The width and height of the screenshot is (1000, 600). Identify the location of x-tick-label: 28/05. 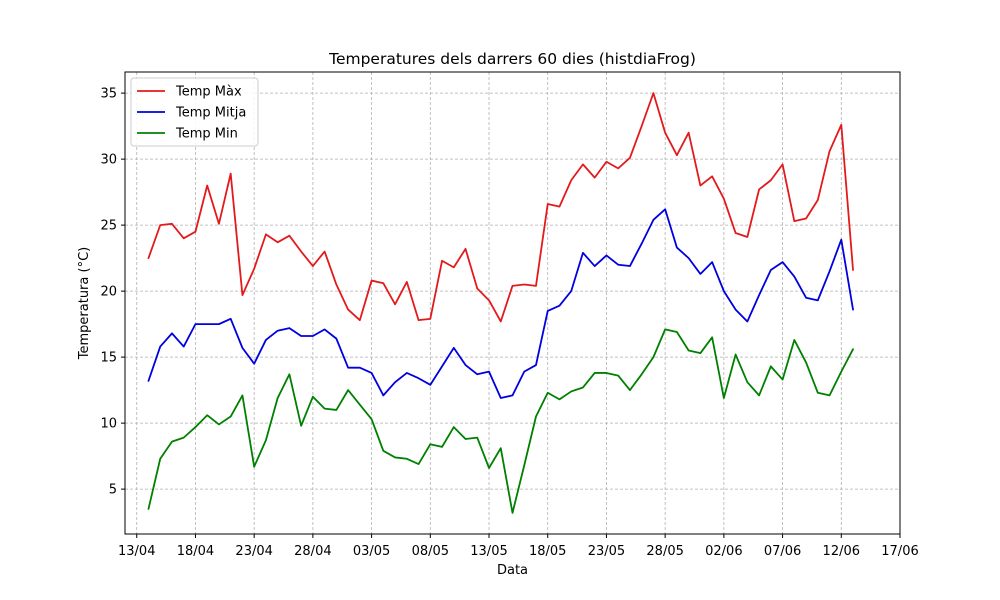
(664, 551).